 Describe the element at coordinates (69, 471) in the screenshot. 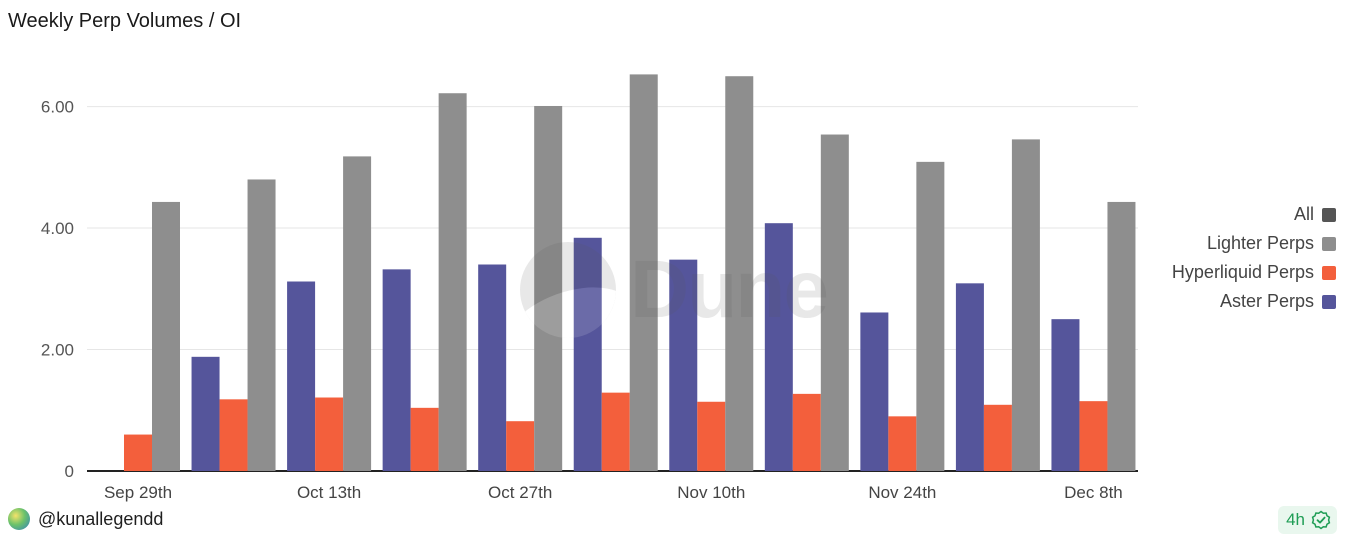

I see `y-tick-label: 0` at that location.